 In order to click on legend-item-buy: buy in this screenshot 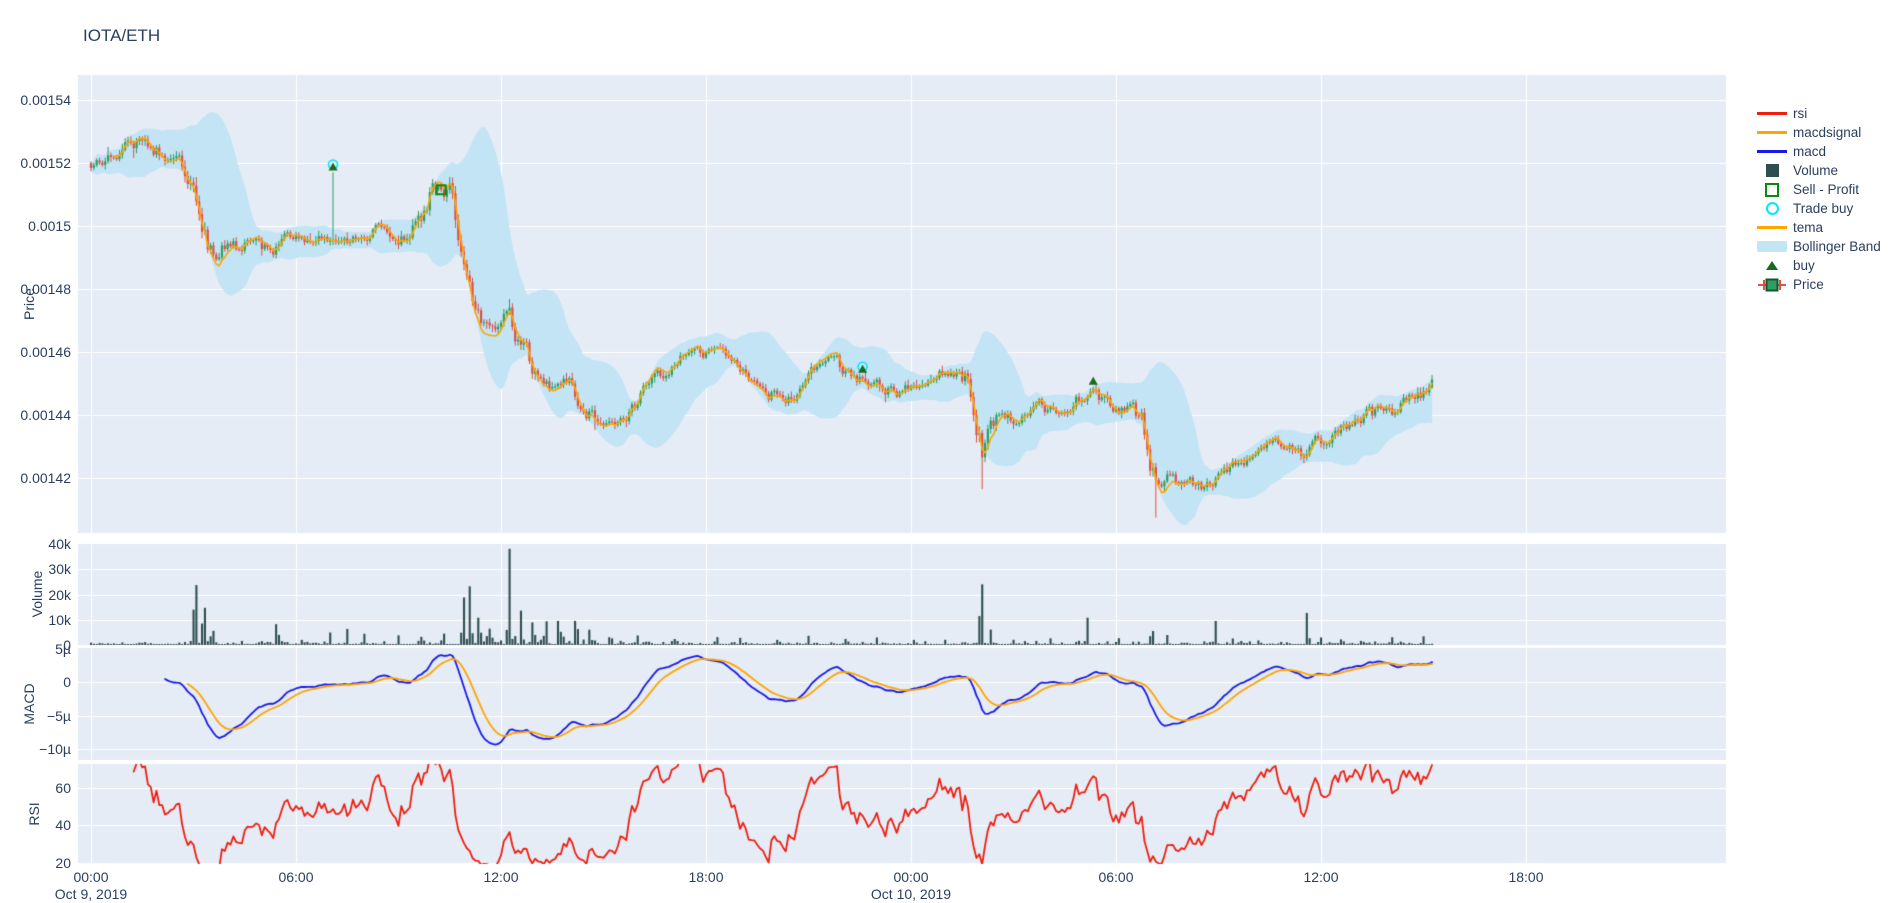, I will do `click(1818, 265)`.